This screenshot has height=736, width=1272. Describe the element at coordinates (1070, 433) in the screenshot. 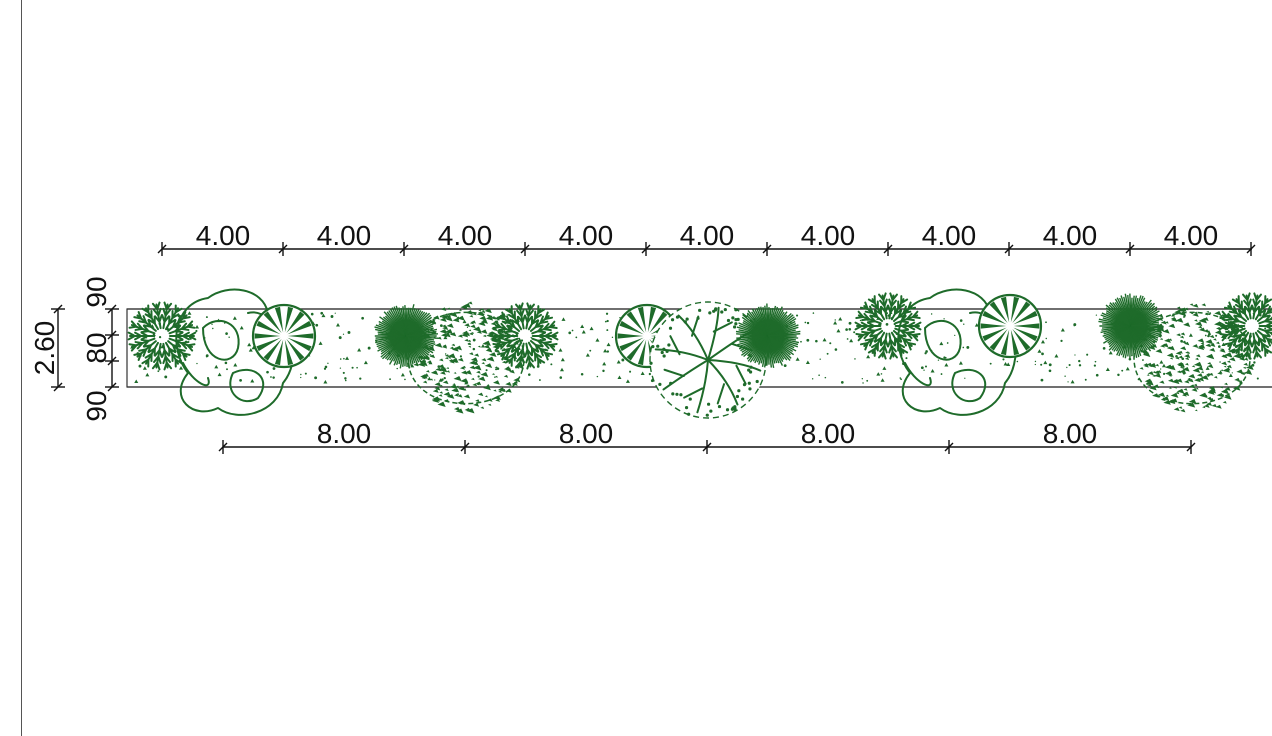

I see `bottom-dim-label-4: 8.00` at that location.